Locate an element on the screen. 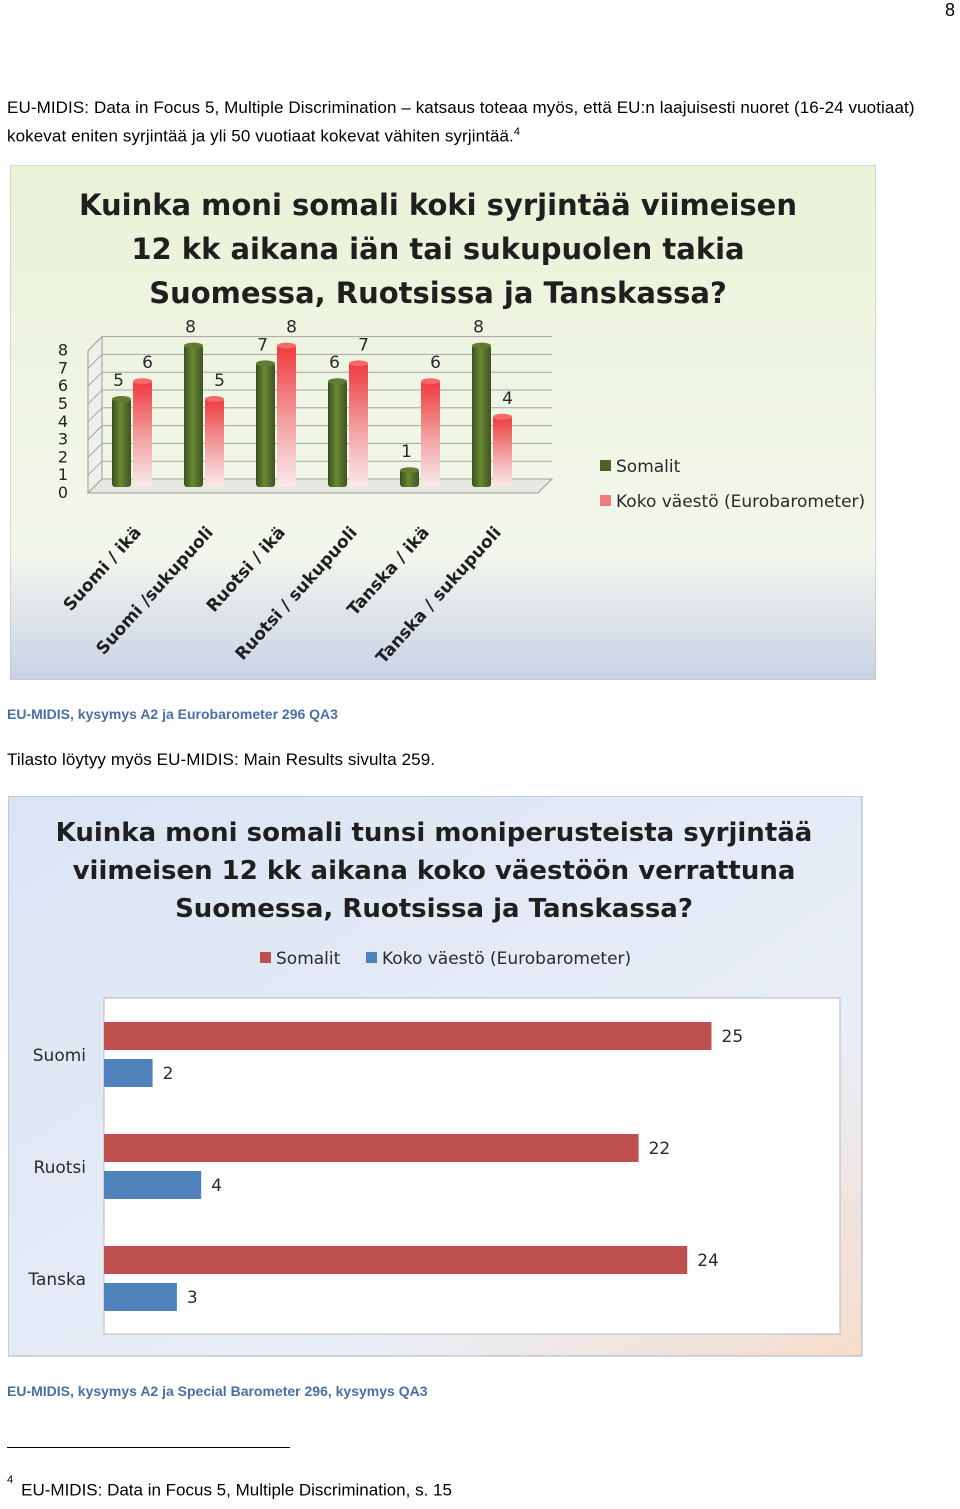 The width and height of the screenshot is (960, 1509). footnote-divider is located at coordinates (148, 1447).